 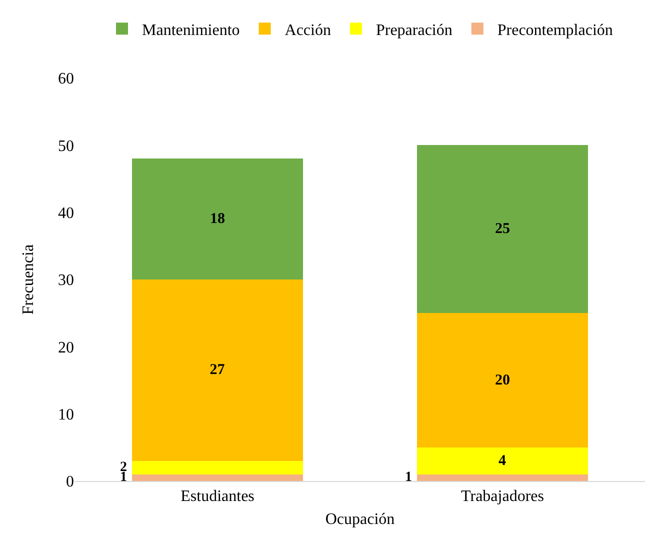 I want to click on data-label: 4, so click(x=502, y=460).